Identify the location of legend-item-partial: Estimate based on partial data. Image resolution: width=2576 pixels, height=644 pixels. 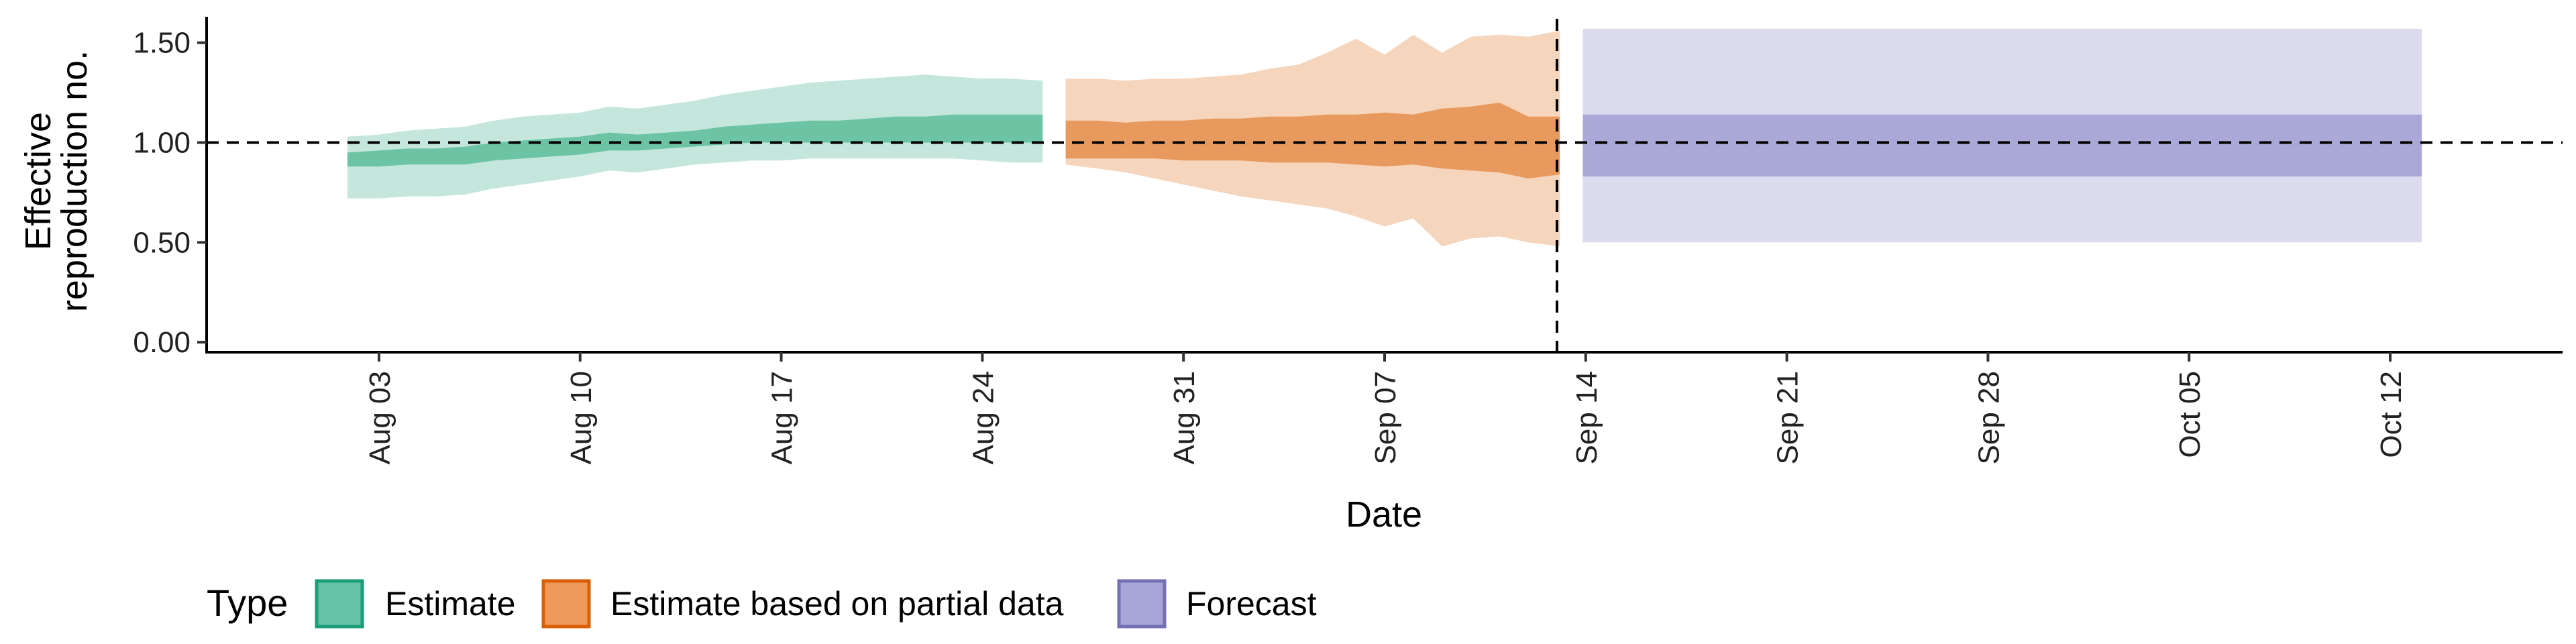
(802, 604).